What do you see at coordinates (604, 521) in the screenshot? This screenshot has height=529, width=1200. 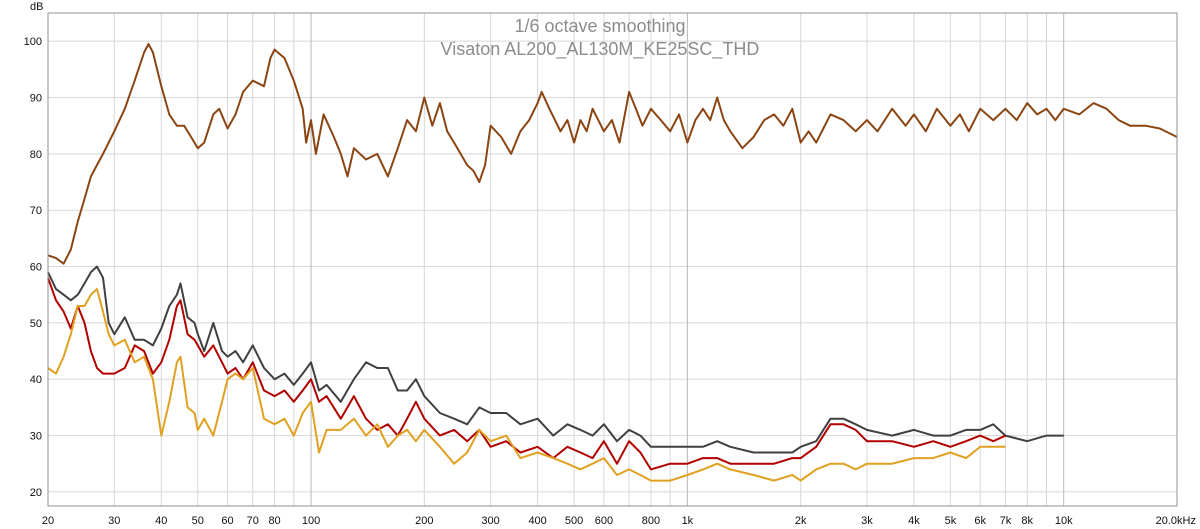 I see `x-tick-label: 600` at bounding box center [604, 521].